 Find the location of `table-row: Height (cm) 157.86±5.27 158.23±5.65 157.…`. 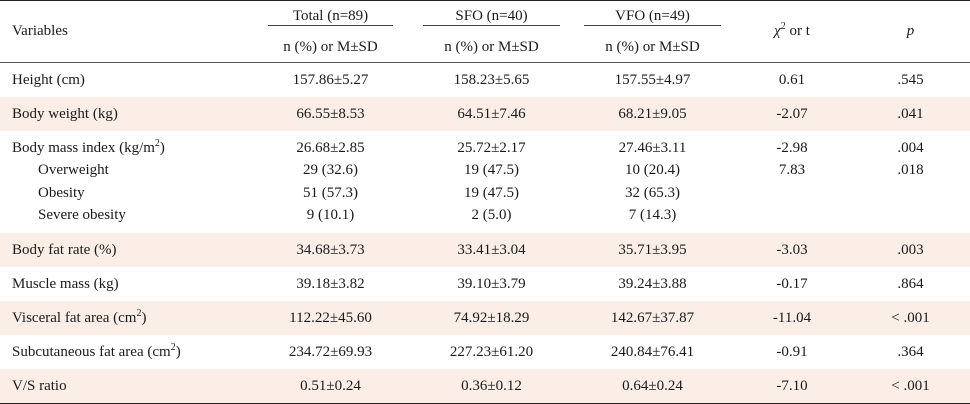

table-row: Height (cm) 157.86±5.27 158.23±5.65 157.… is located at coordinates (468, 79).